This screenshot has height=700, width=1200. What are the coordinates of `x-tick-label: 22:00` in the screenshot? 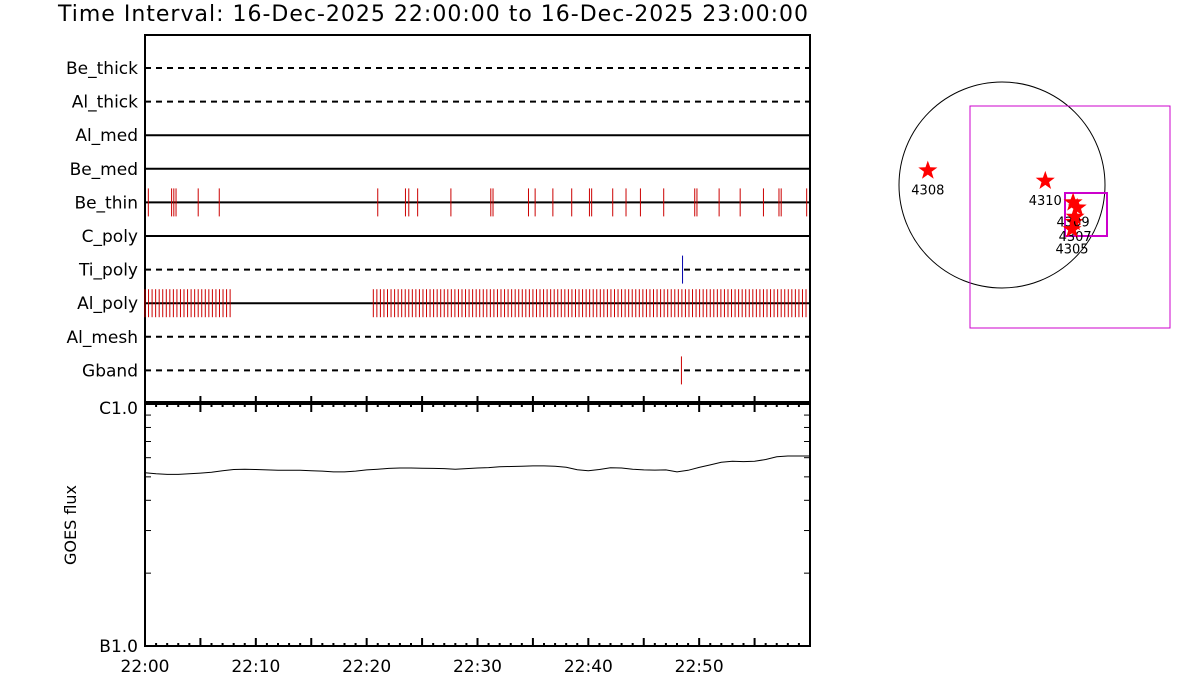 It's located at (145, 667).